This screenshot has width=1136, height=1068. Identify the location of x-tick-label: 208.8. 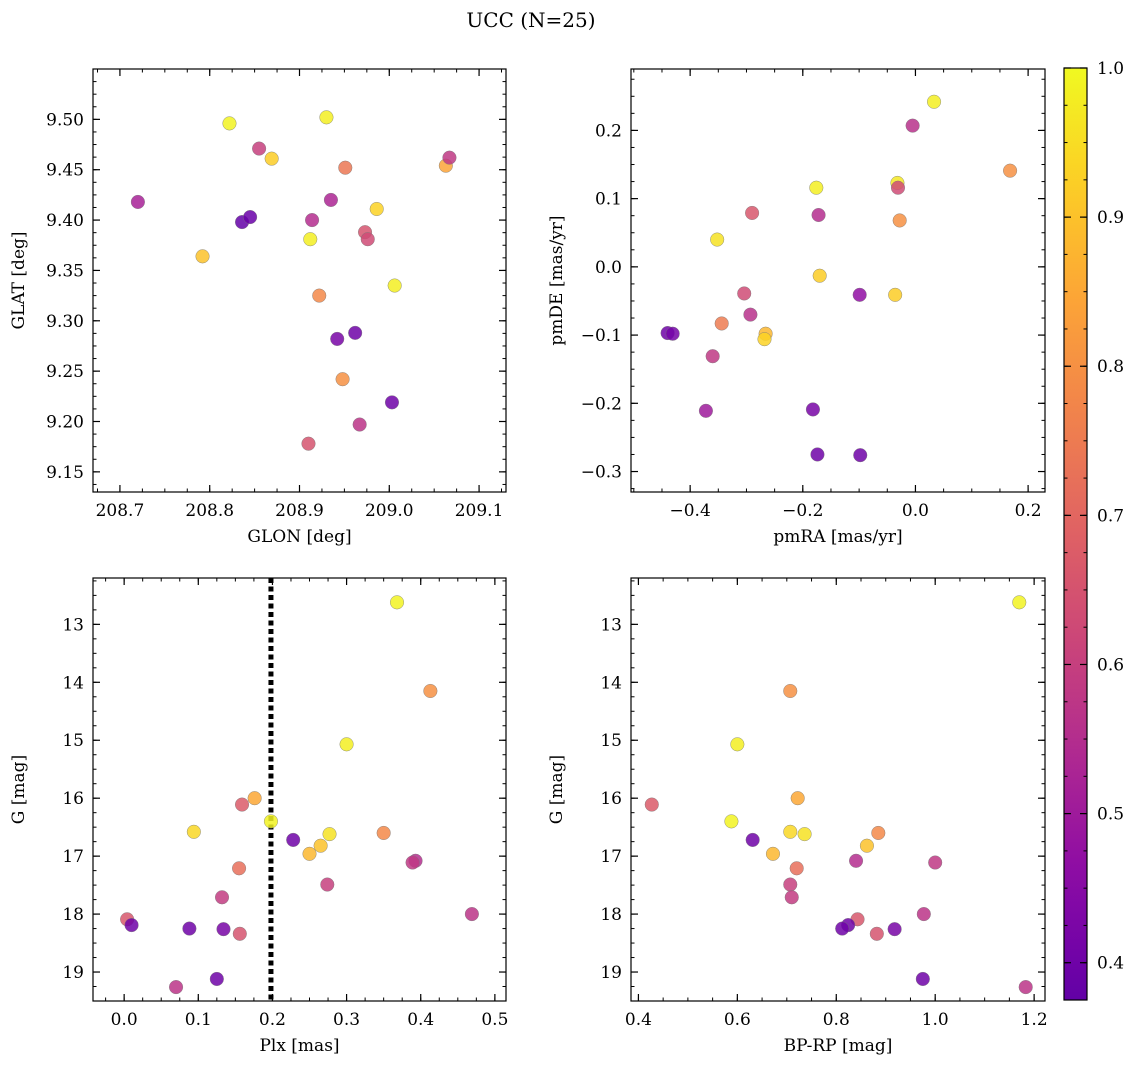
(209, 511).